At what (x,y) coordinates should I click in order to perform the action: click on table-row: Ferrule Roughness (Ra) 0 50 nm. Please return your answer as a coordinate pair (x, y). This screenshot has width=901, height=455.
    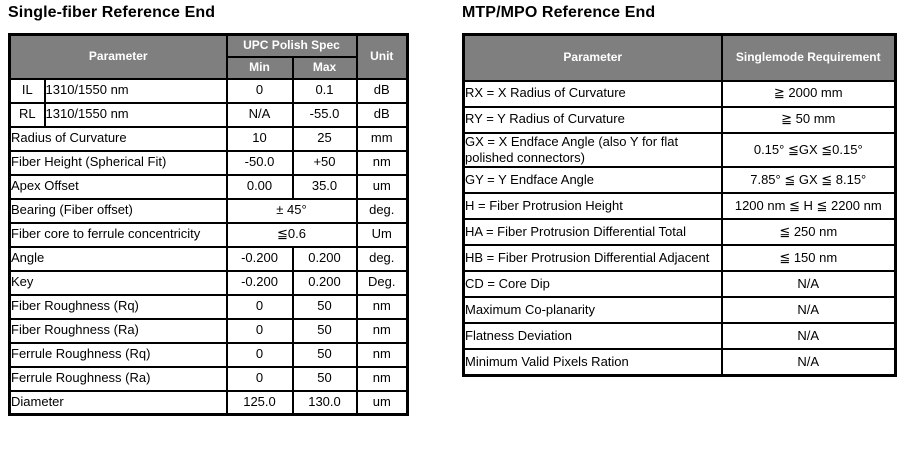
    Looking at the image, I should click on (208, 378).